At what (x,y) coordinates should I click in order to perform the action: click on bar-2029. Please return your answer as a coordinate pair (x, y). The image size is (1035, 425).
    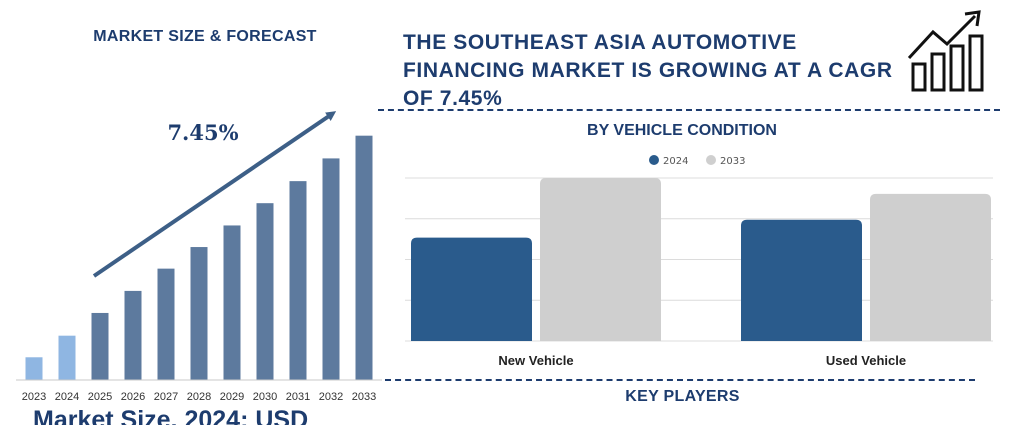
    Looking at the image, I should click on (232, 302).